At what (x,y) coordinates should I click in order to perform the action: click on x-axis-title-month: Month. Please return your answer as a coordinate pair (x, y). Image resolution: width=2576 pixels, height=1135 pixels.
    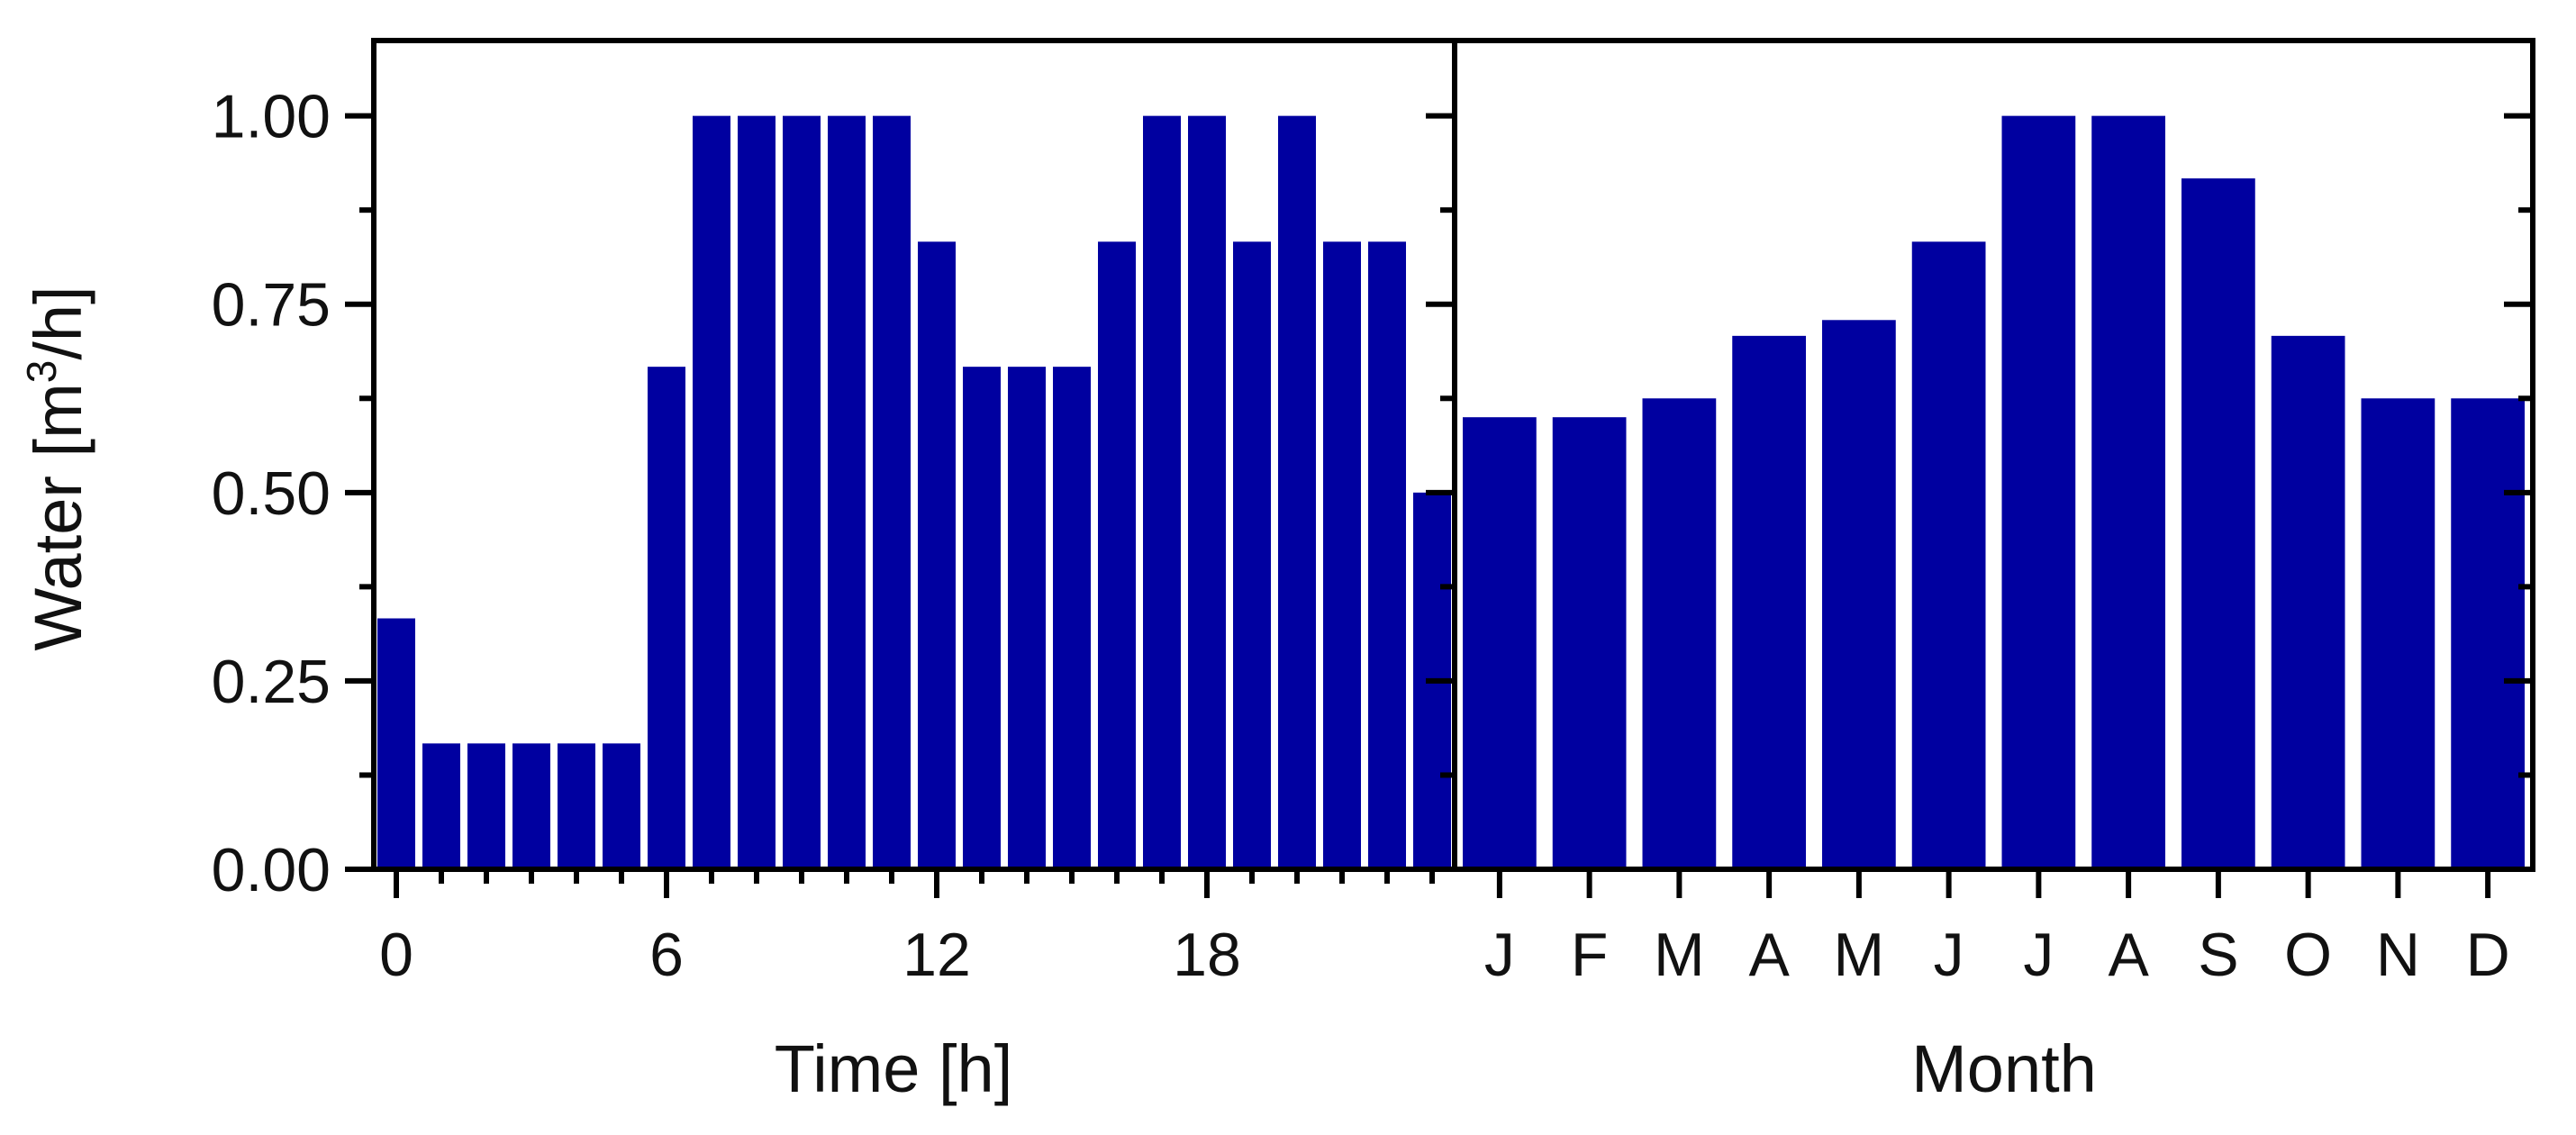
    Looking at the image, I should click on (2004, 1068).